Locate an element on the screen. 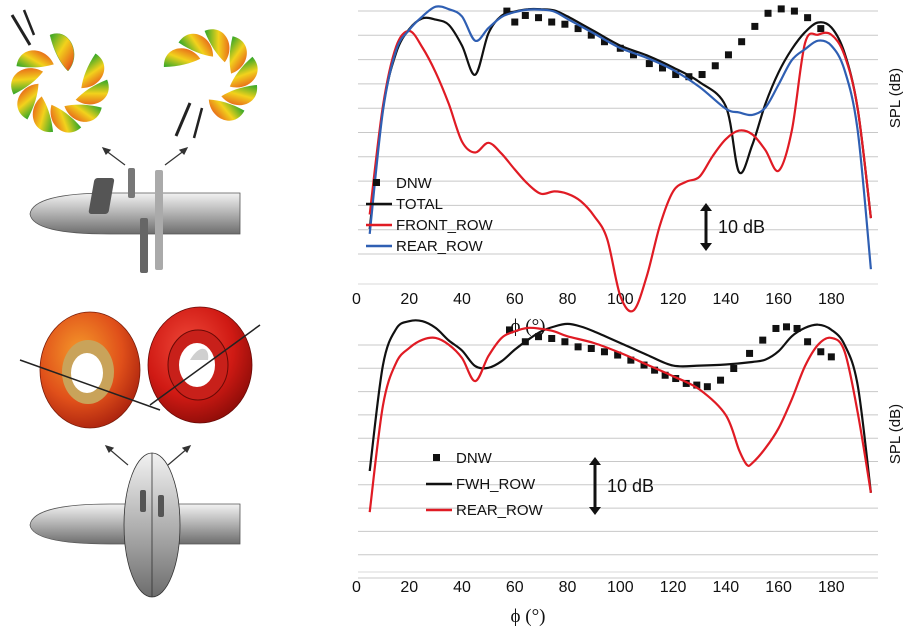 This screenshot has width=912, height=631. x-tick-label: 60 is located at coordinates (515, 587).